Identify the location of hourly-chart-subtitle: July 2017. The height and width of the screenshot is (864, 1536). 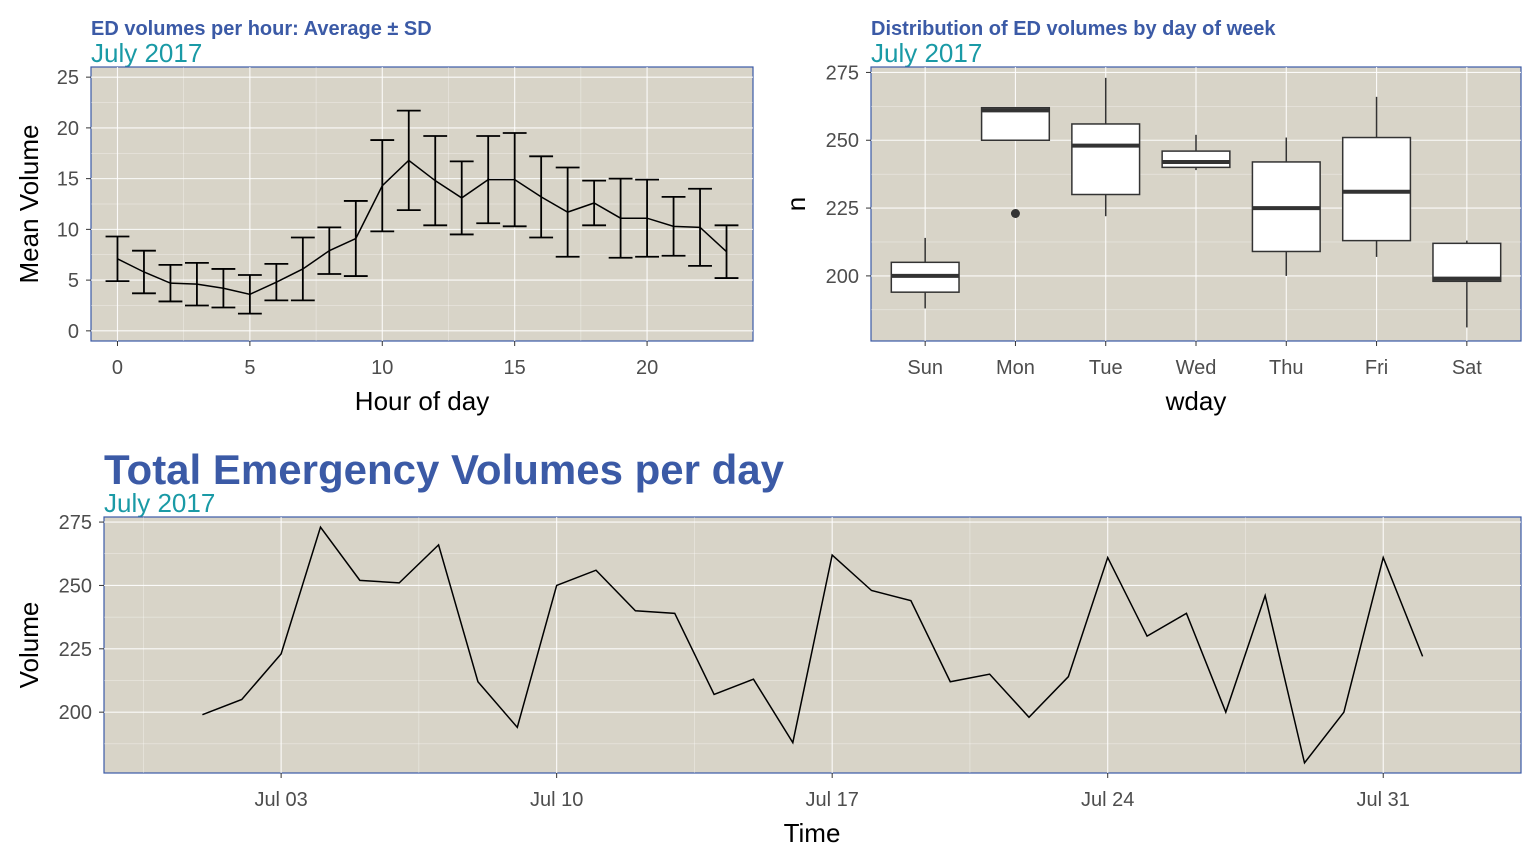
(146, 53).